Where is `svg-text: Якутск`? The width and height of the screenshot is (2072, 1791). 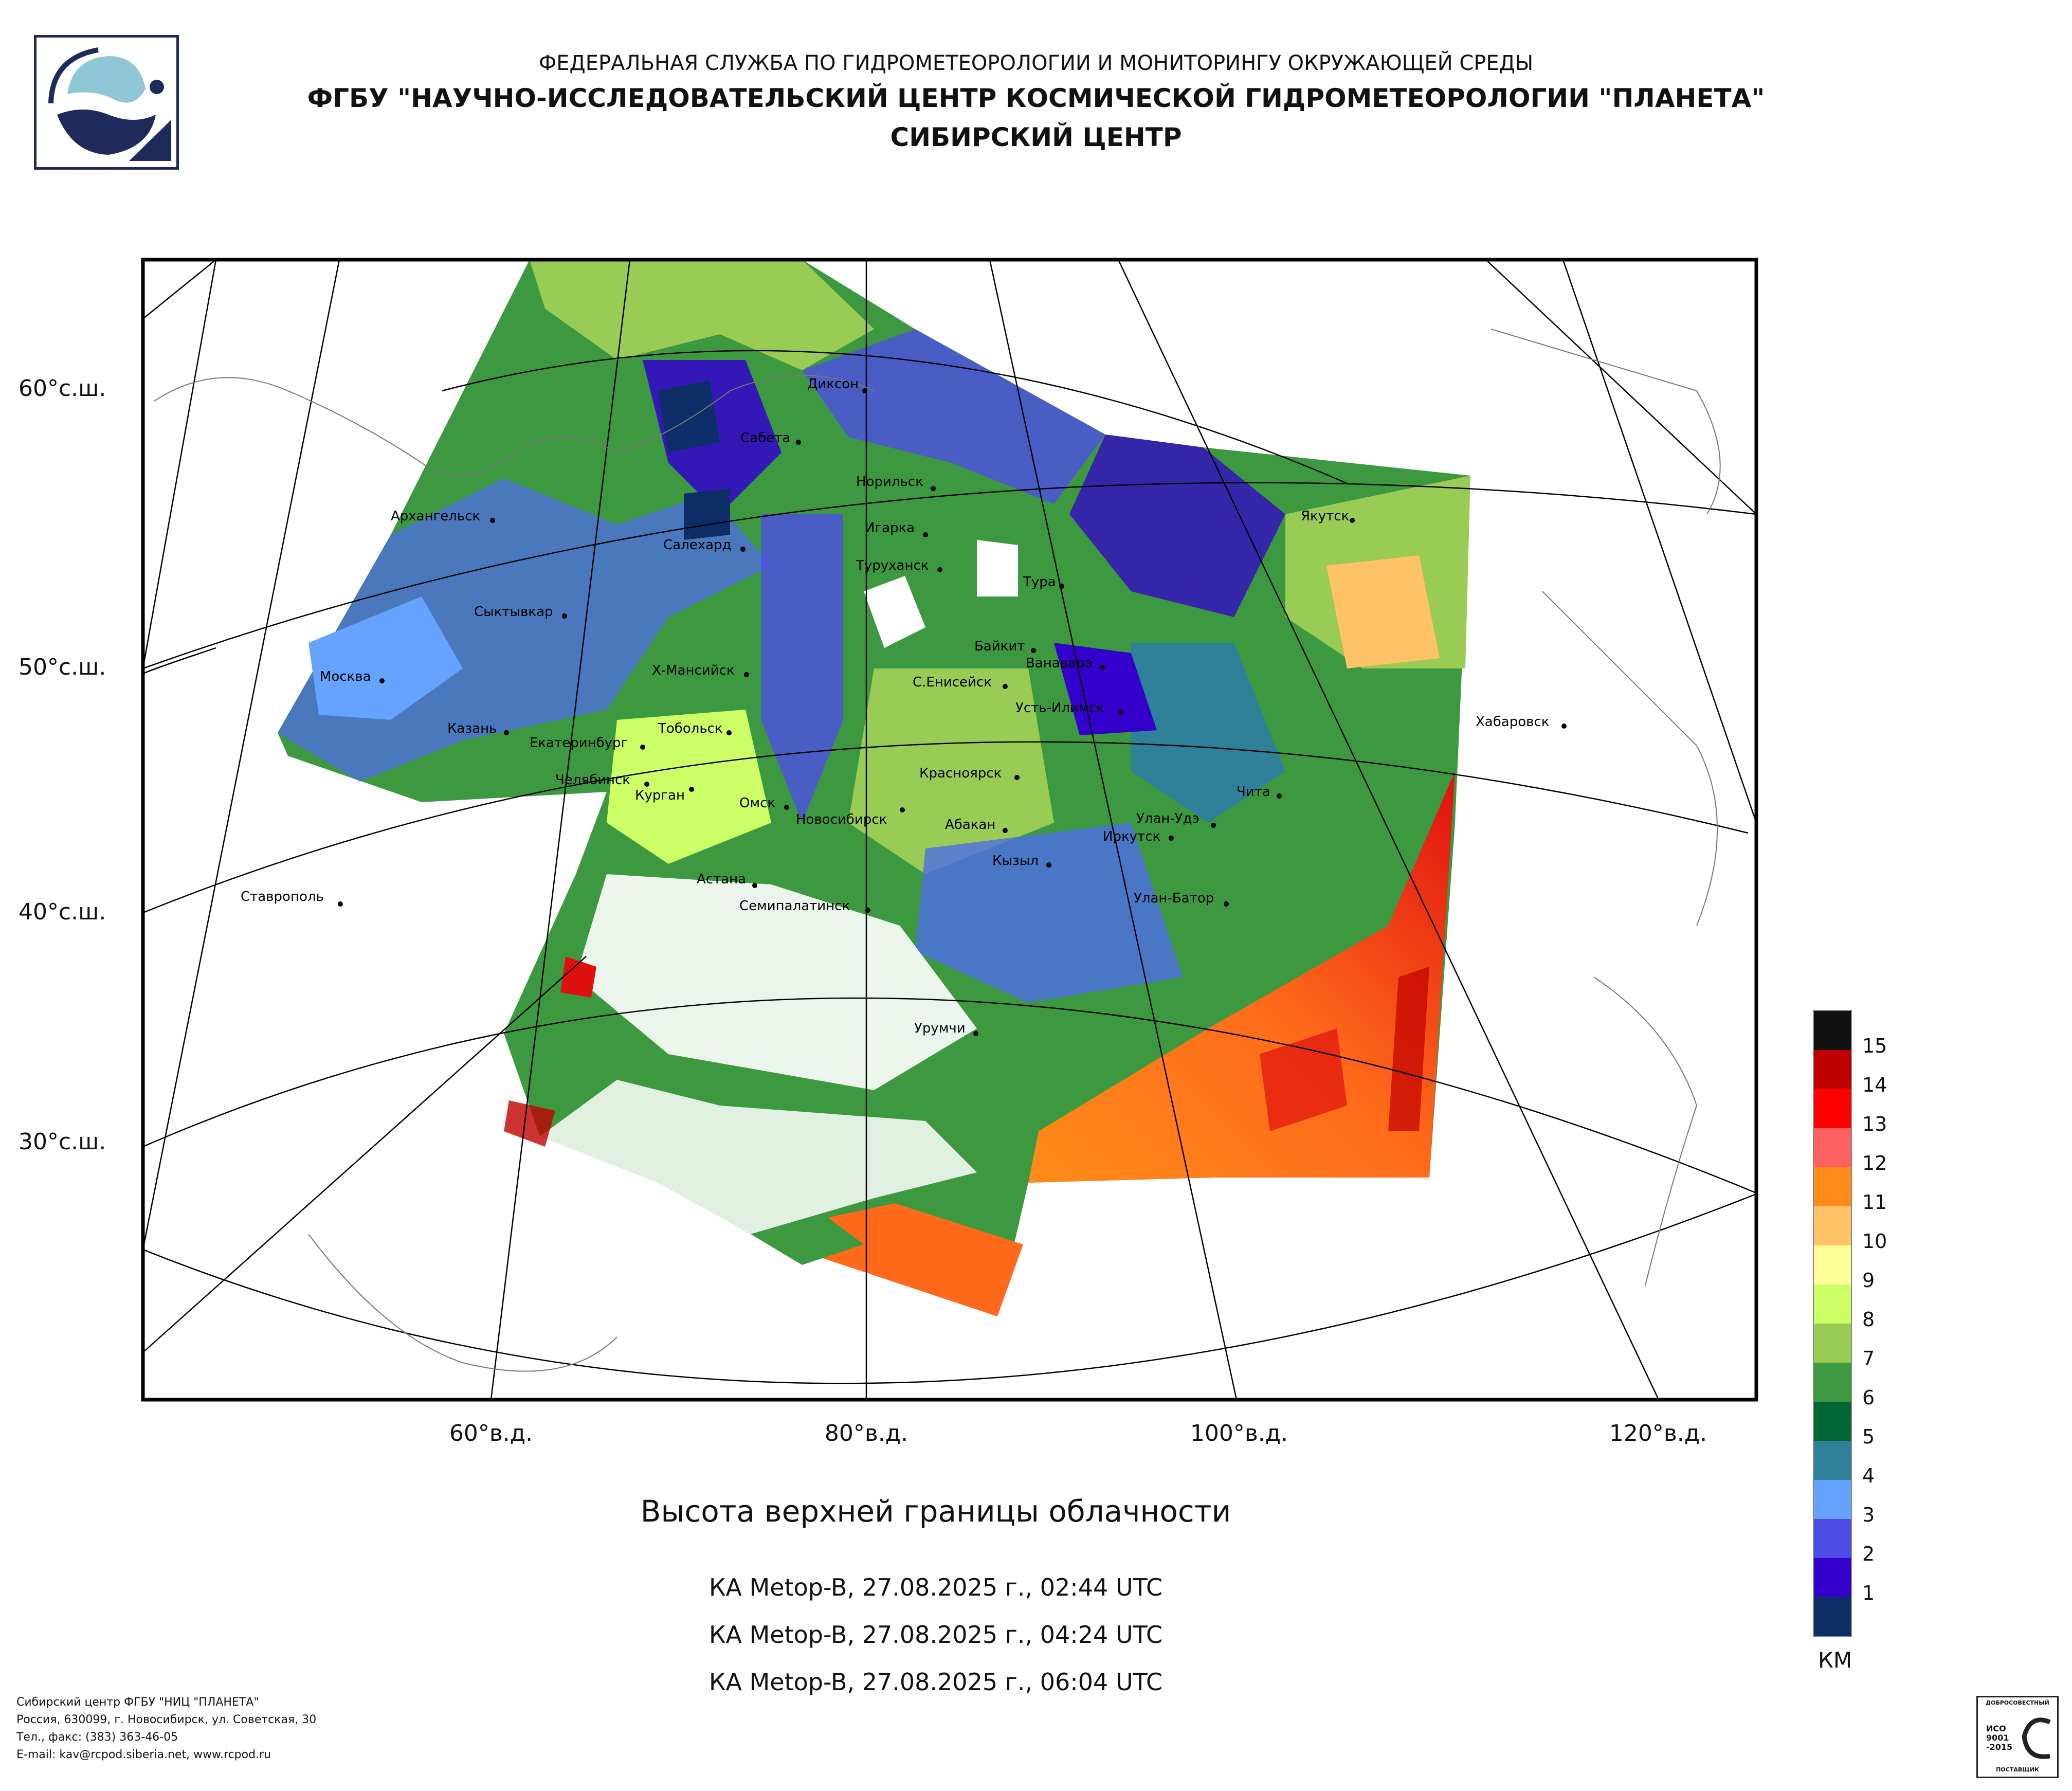 svg-text: Якутск is located at coordinates (1325, 516).